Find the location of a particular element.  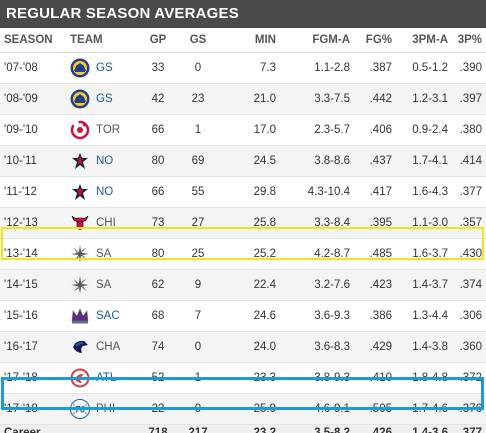

3pm-a-cell: 1.7-4.6 is located at coordinates (424, 409).